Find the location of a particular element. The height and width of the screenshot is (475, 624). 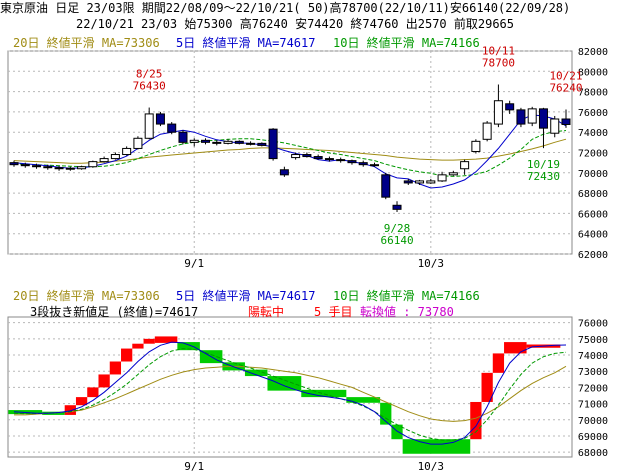

renko-ma20-line is located at coordinates (290, 393).